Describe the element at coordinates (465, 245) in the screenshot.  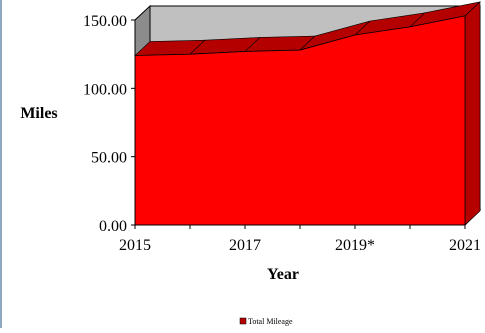
I see `x-tick-label: 2021` at that location.